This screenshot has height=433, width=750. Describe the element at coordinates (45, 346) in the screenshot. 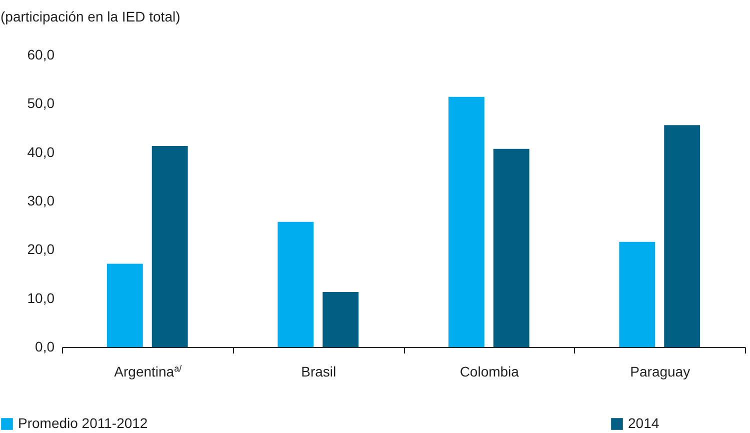

I see `y-tick-label: 0,0` at that location.